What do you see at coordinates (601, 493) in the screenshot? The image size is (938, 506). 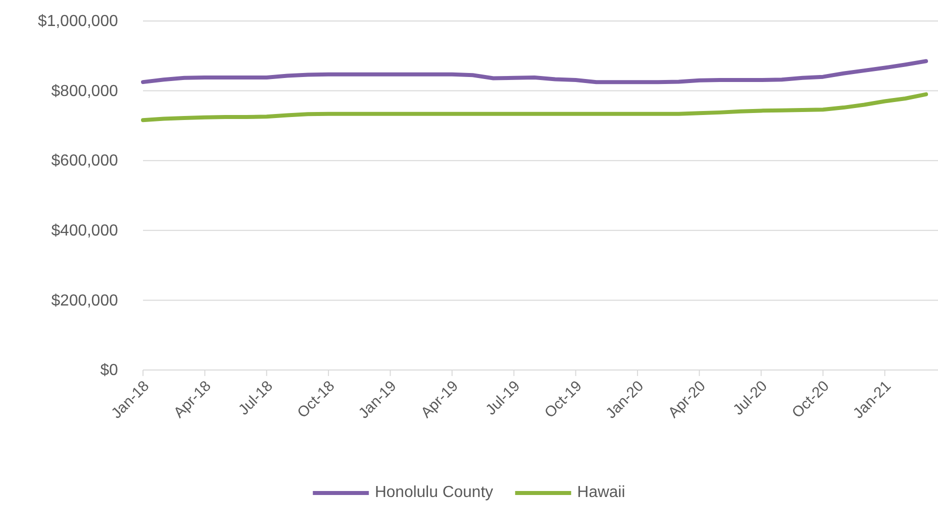 I see `legend-label: Hawaii` at bounding box center [601, 493].